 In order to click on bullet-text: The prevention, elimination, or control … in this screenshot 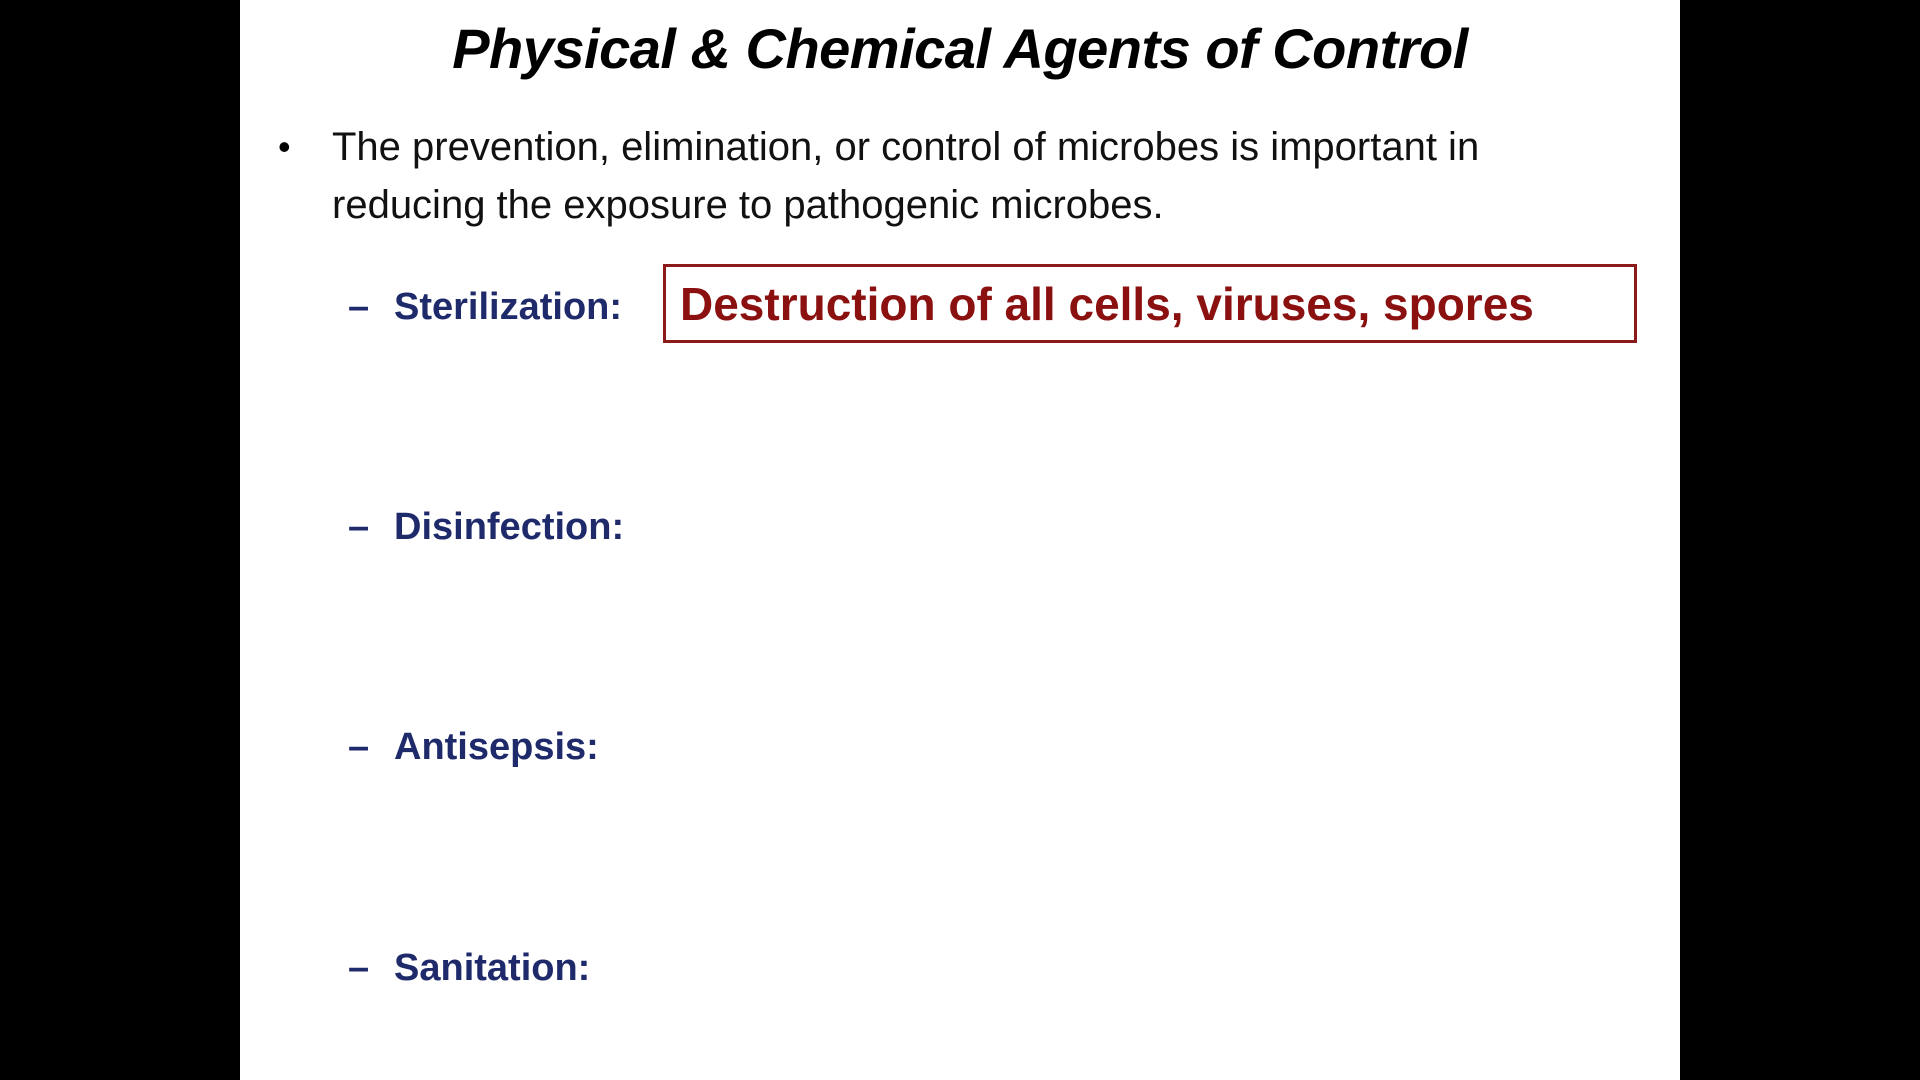, I will do `click(906, 176)`.